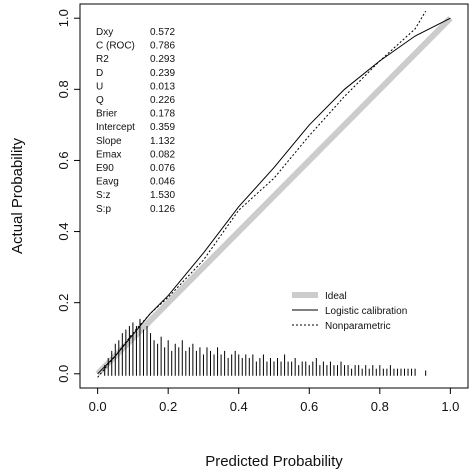  What do you see at coordinates (309, 406) in the screenshot?
I see `x-tick-label: 0.6` at bounding box center [309, 406].